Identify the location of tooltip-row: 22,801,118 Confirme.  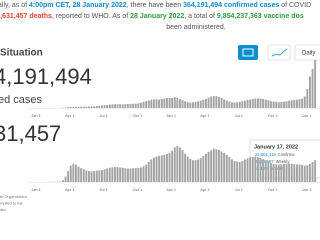
(275, 154).